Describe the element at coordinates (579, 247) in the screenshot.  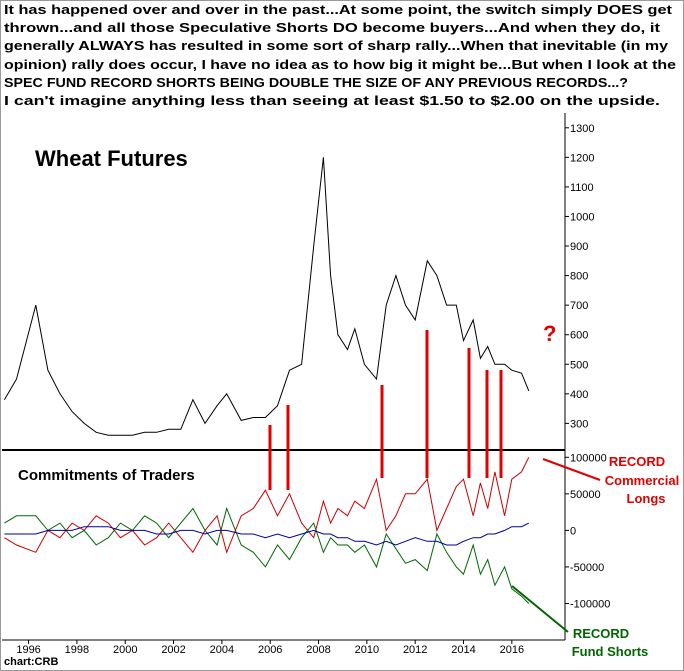
I see `y-tick-label: 900` at that location.